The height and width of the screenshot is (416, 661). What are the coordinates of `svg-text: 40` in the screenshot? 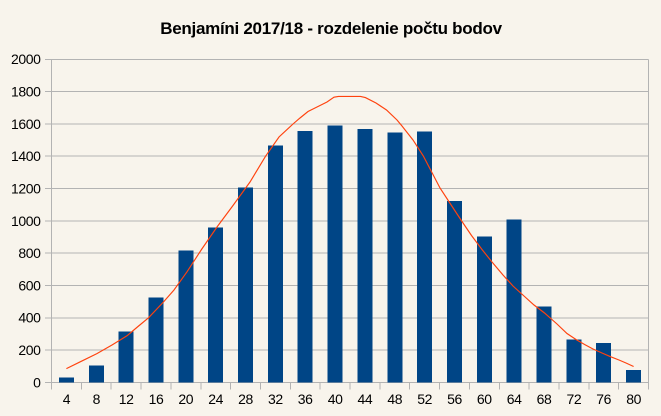 It's located at (335, 399).